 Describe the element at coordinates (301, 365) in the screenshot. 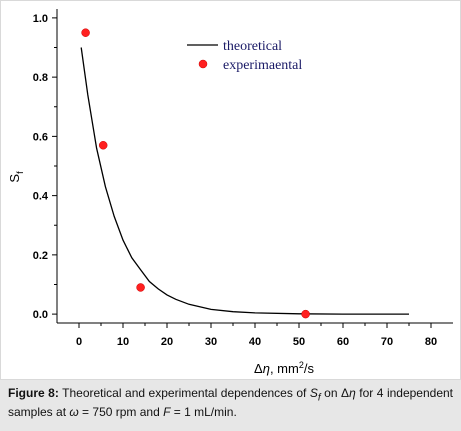

I see `x-axis-title-superscript: 2` at that location.